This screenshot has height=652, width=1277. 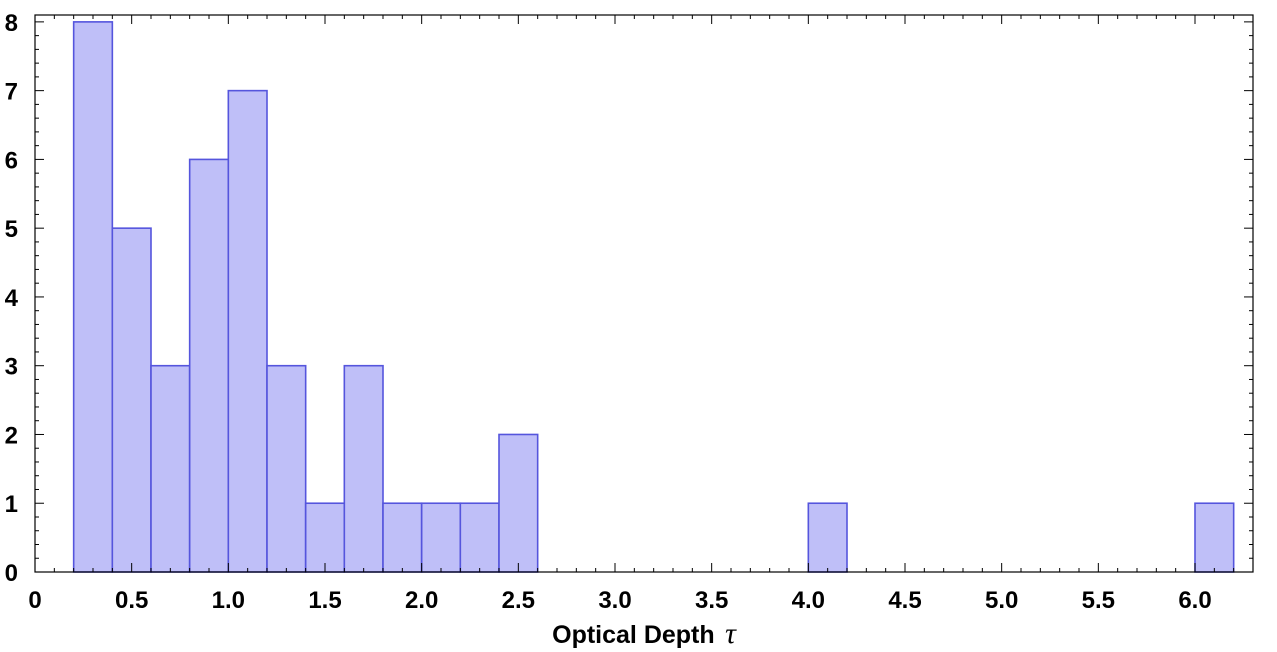 What do you see at coordinates (34, 600) in the screenshot?
I see `x-tick-label: 0` at bounding box center [34, 600].